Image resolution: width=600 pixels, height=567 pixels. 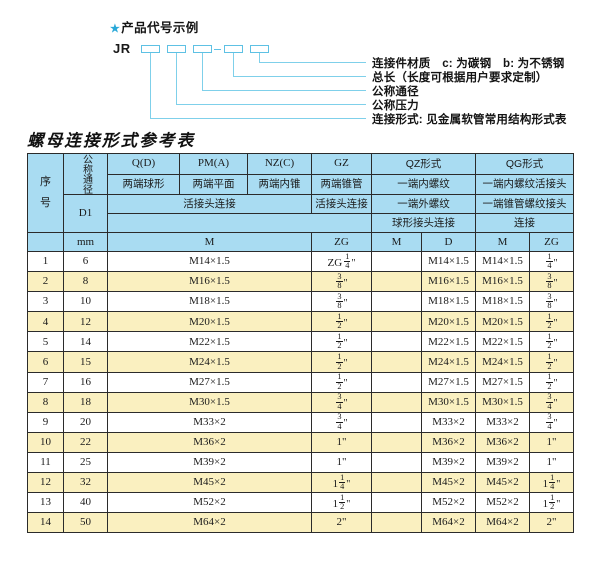 I want to click on cell-gz-size: 2", so click(x=341, y=523).